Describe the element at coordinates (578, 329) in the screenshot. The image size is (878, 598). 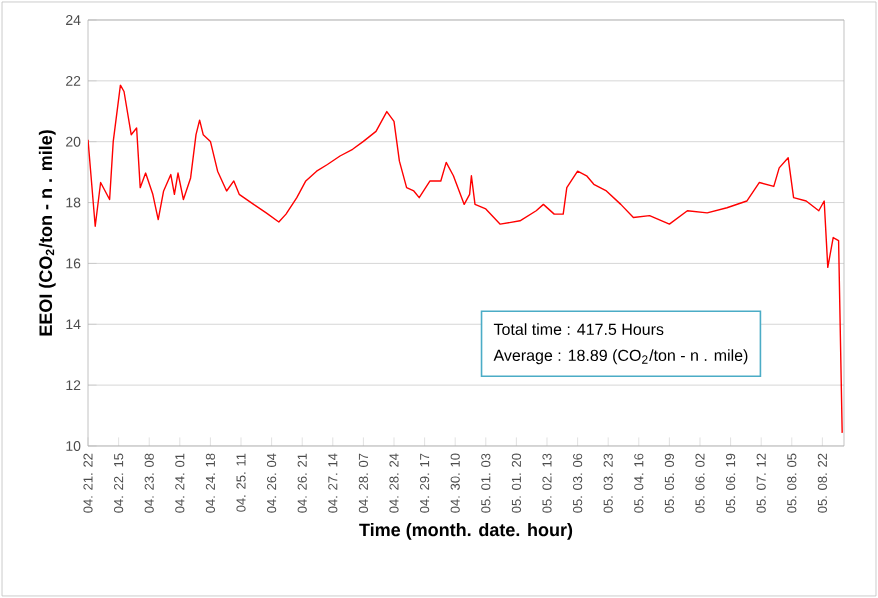
I see `annotation: Total time : 417.5 Hours` at that location.